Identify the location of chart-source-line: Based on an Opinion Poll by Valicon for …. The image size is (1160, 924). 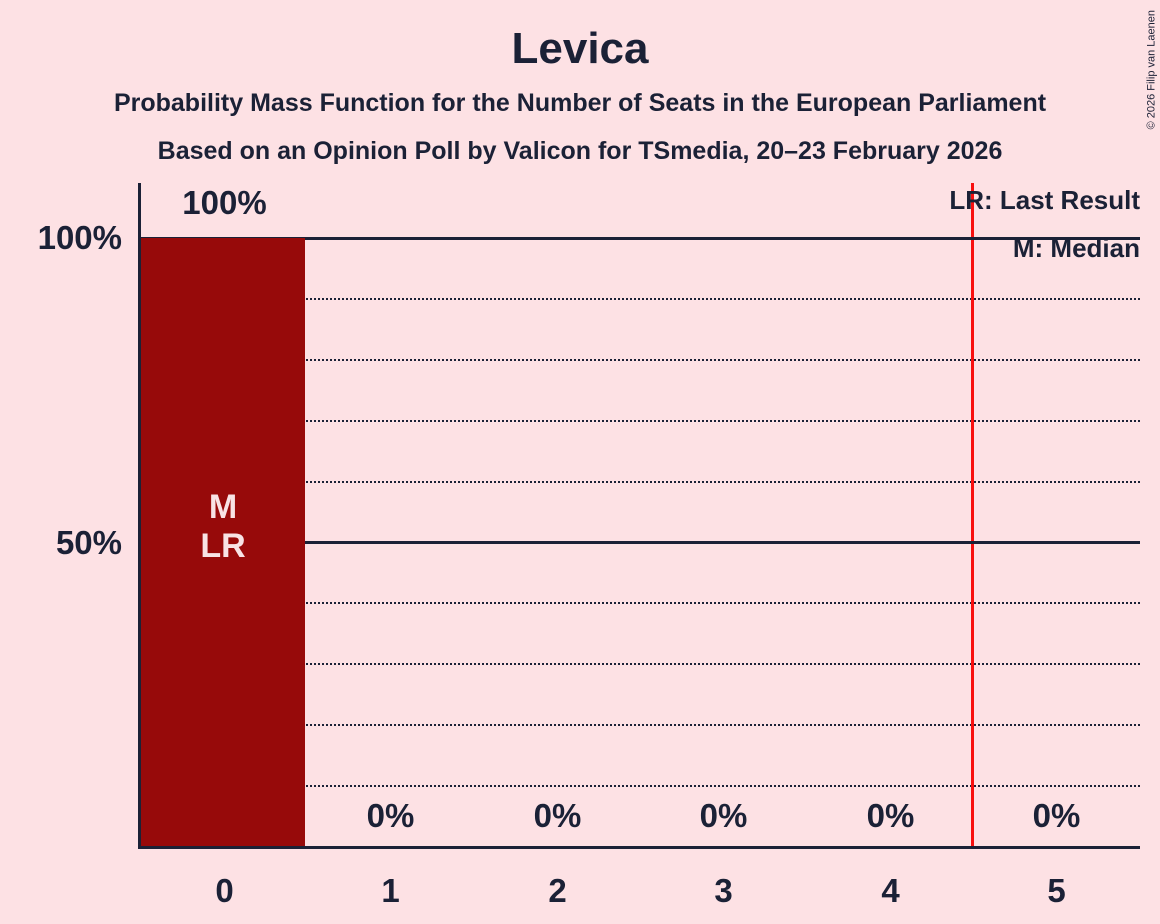
(580, 151).